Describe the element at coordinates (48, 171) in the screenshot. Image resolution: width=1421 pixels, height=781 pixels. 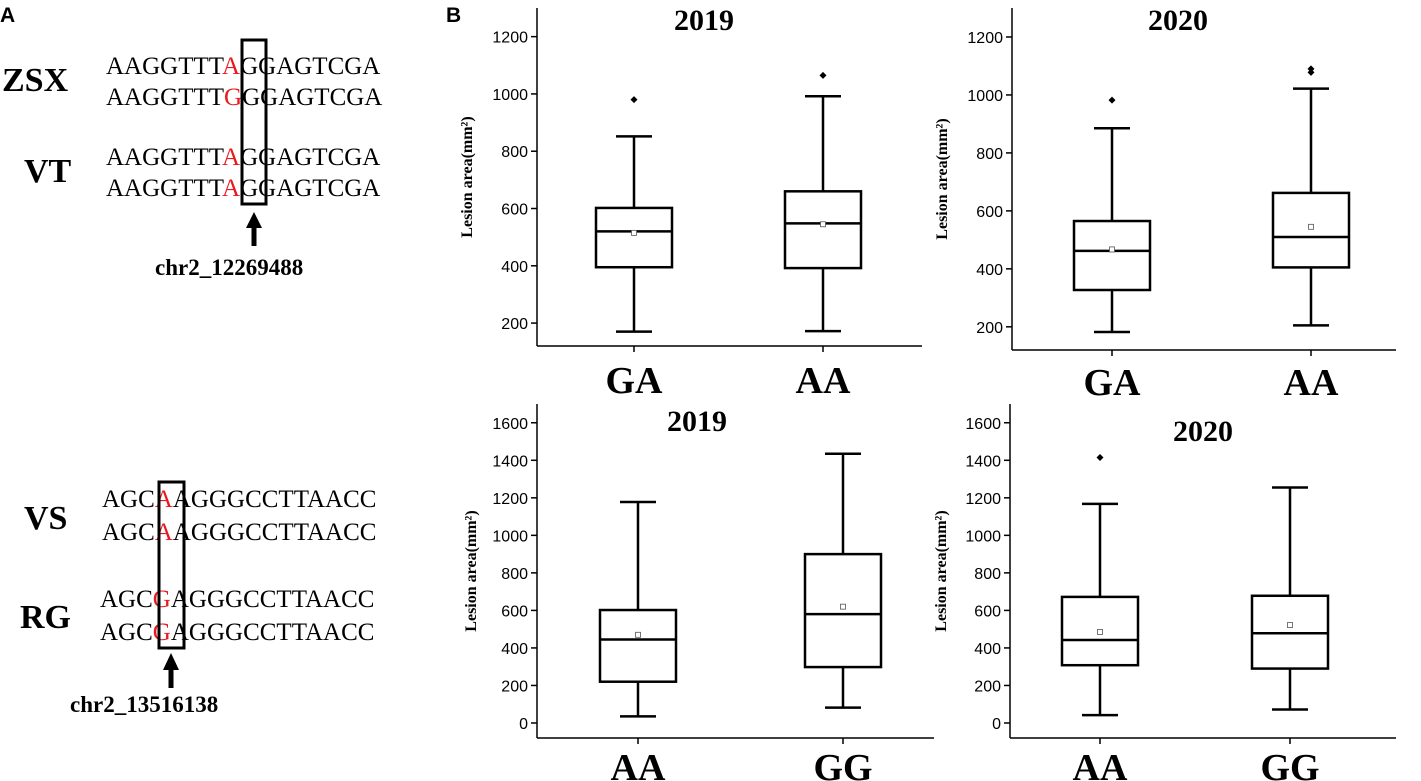
I see `genotype-label: VT` at that location.